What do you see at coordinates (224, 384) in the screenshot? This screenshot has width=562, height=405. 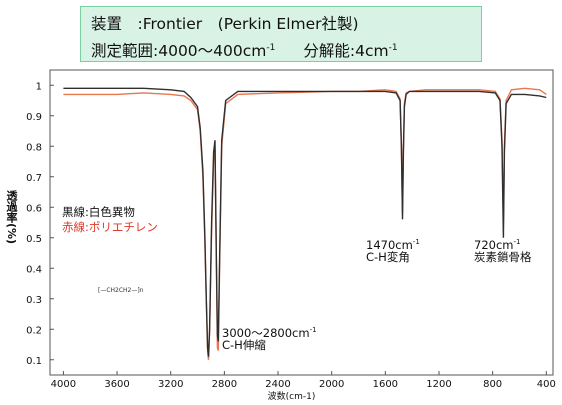 I see `x-tick-label: 2800` at bounding box center [224, 384].